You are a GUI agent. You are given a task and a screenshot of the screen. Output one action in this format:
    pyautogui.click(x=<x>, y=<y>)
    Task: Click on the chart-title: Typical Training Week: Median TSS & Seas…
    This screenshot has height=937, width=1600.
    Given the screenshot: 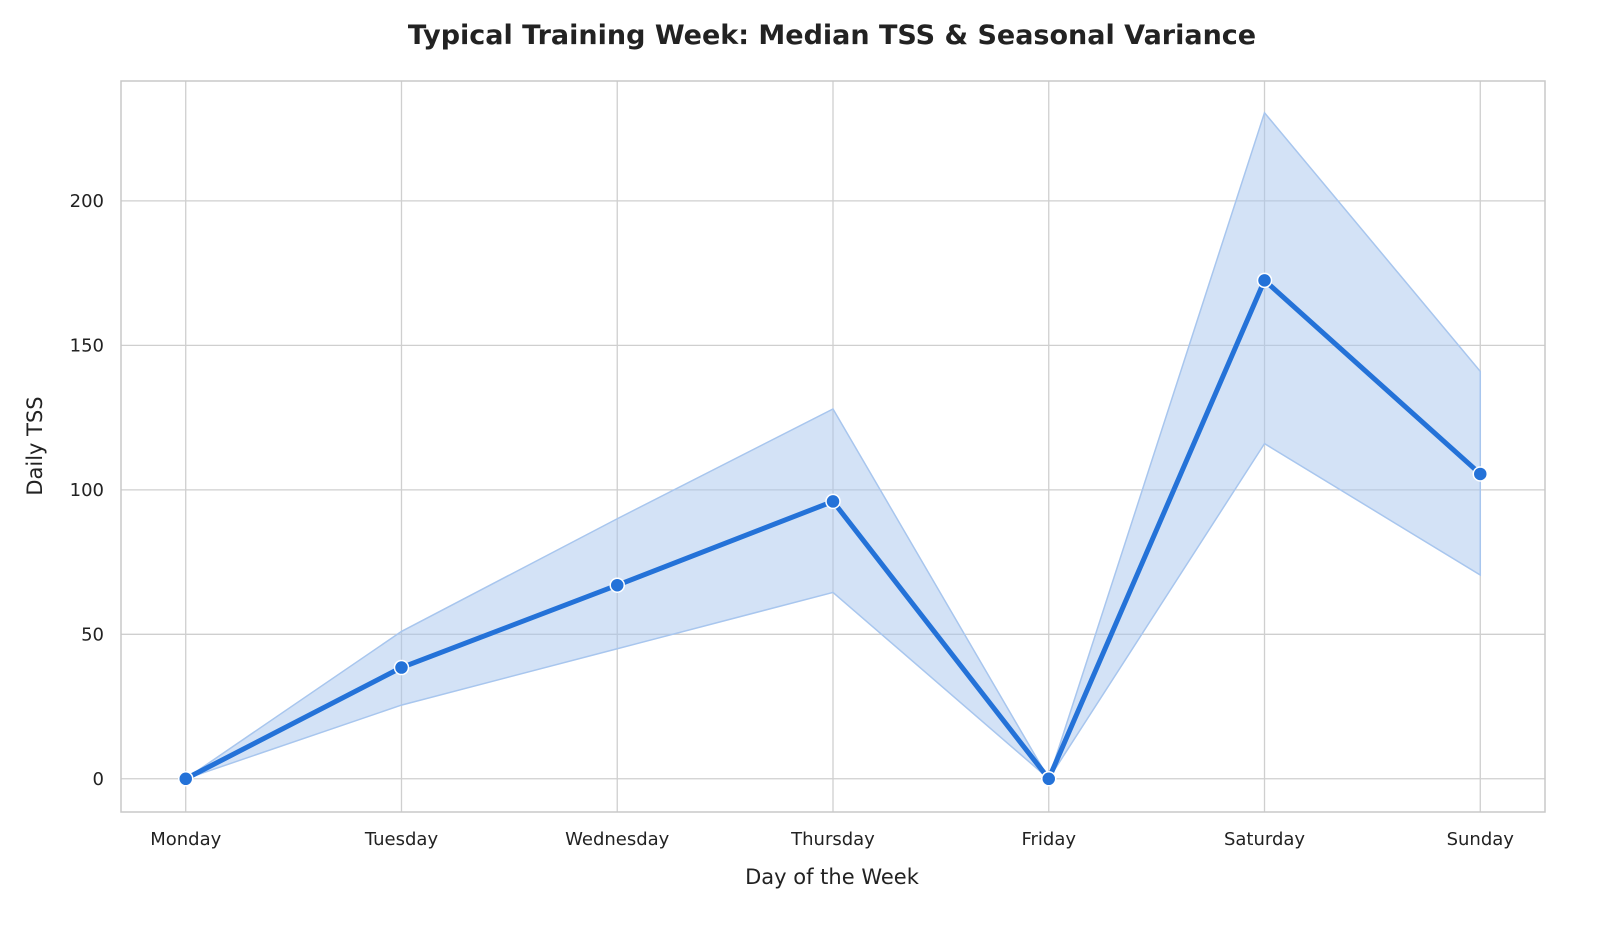 What is the action you would take?
    pyautogui.click(x=832, y=35)
    